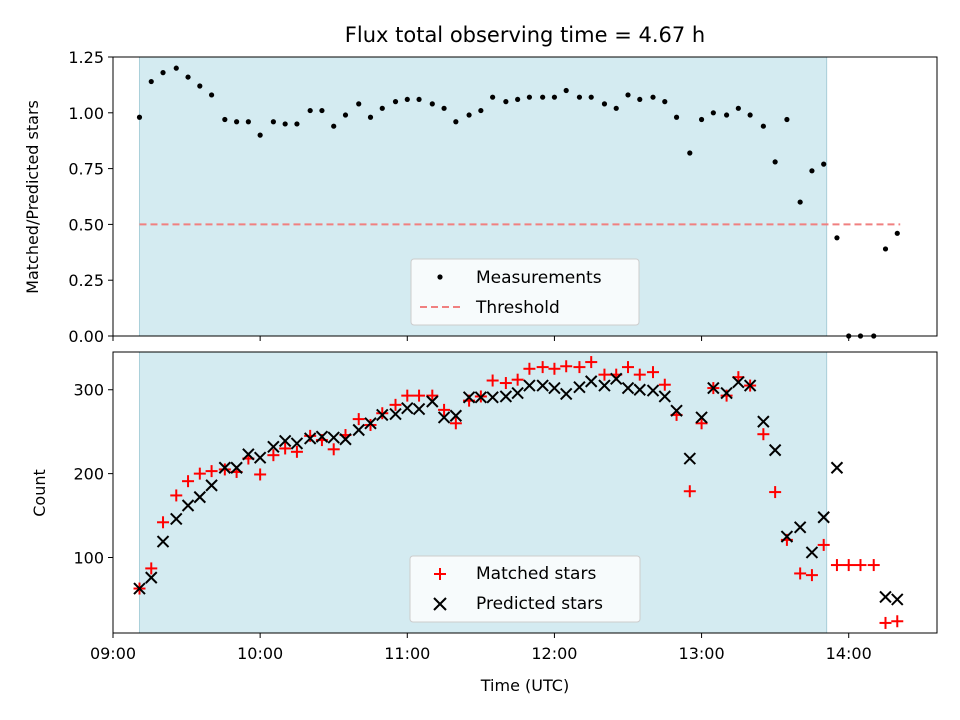 The image size is (960, 720). I want to click on bottom-x-tick-label: 13:00, so click(702, 653).